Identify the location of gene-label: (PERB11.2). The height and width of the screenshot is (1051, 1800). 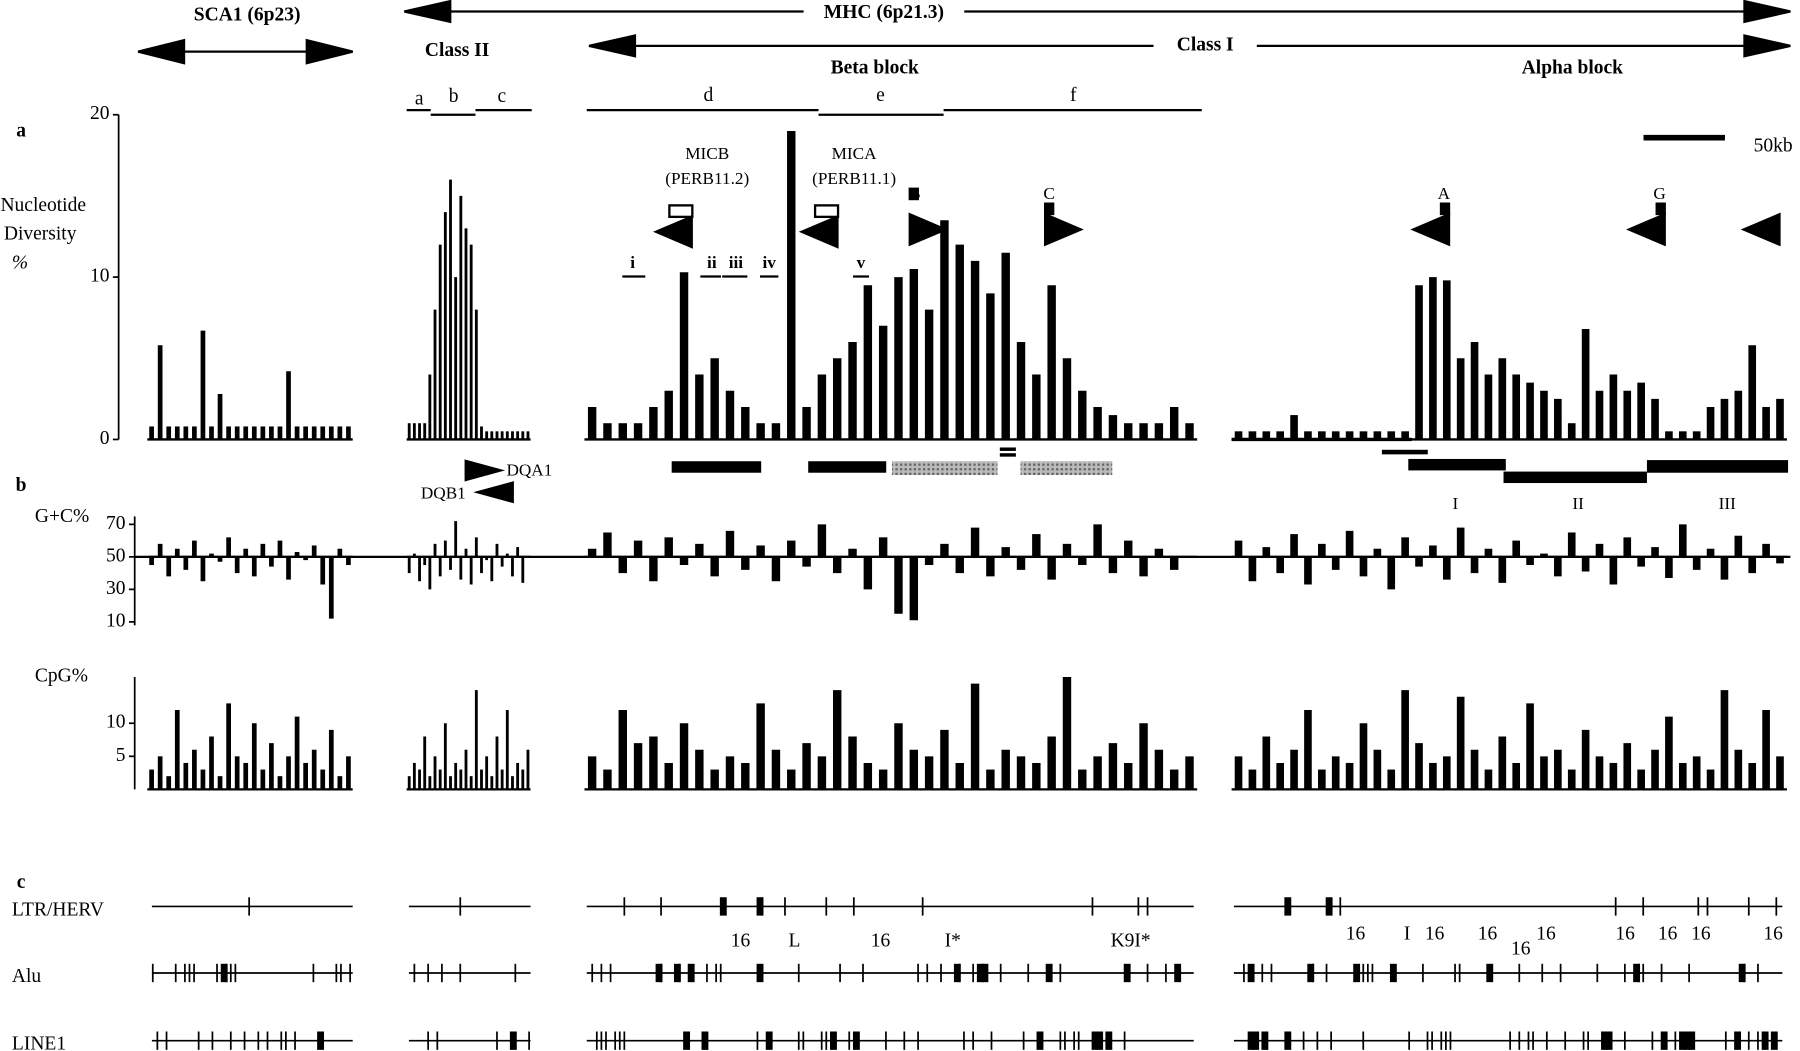
(707, 178).